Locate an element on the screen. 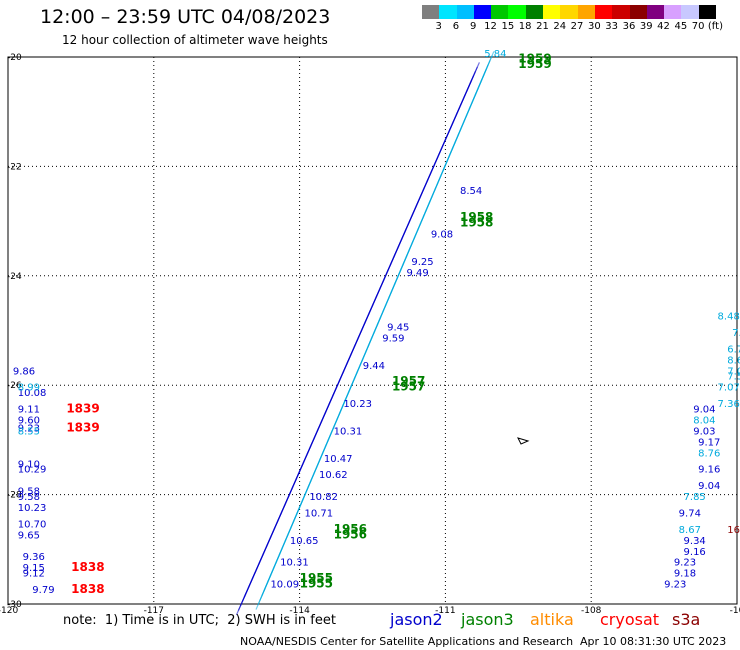 This screenshot has width=740, height=650. color-legend-label: 45 is located at coordinates (681, 26).